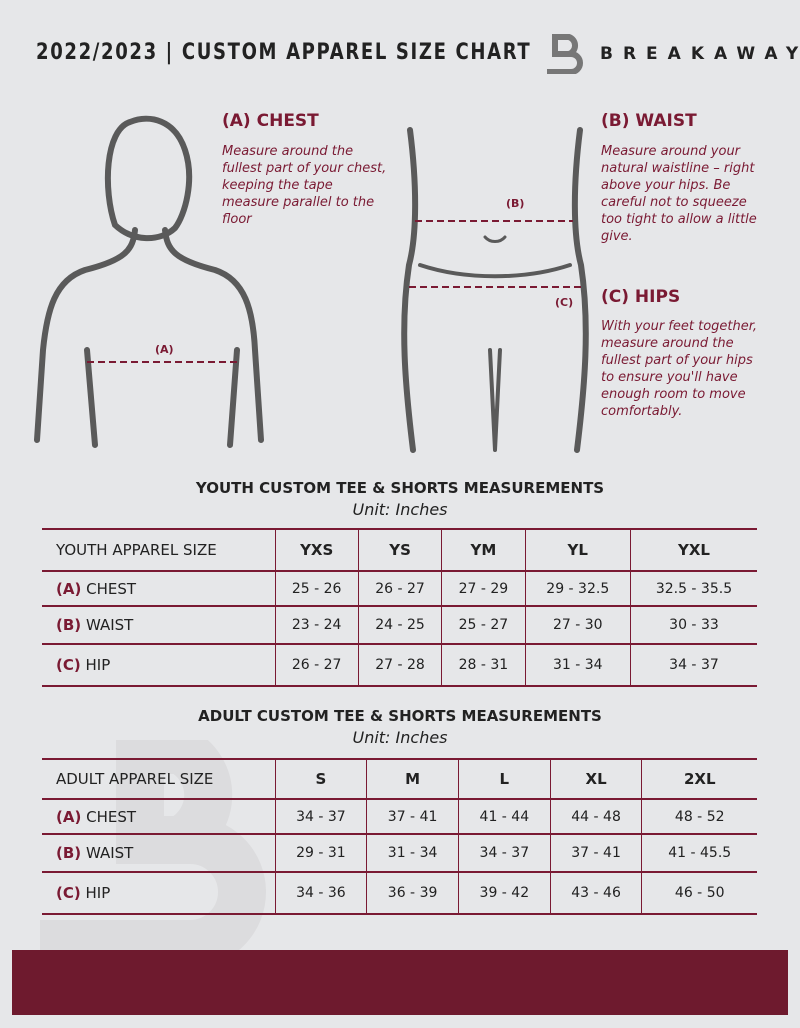 The image size is (800, 1028). What do you see at coordinates (412, 893) in the screenshot?
I see `cell: 36 - 39` at bounding box center [412, 893].